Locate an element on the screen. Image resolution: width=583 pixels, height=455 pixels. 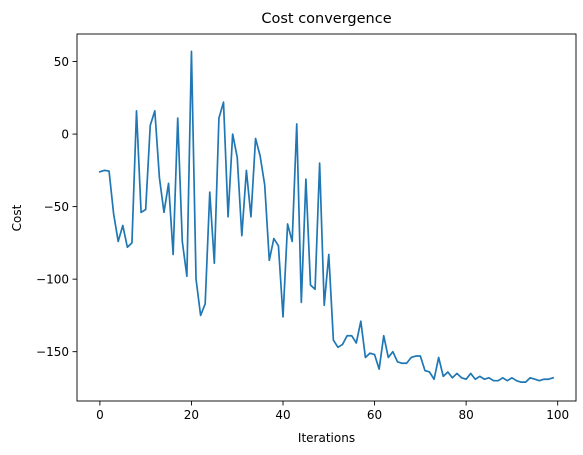
x-tick-label: 0 is located at coordinates (100, 415).